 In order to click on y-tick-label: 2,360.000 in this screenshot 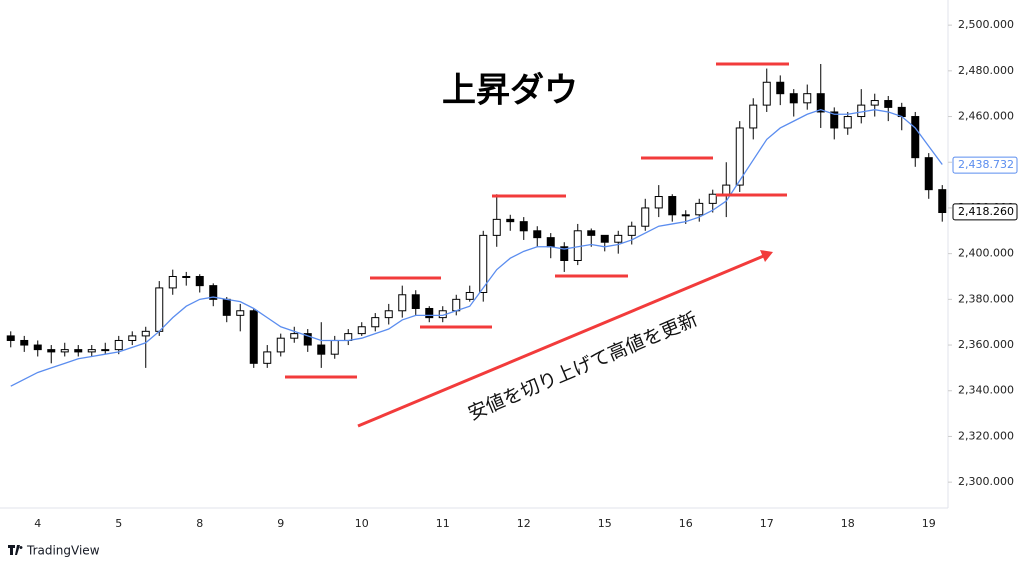, I will do `click(986, 344)`.